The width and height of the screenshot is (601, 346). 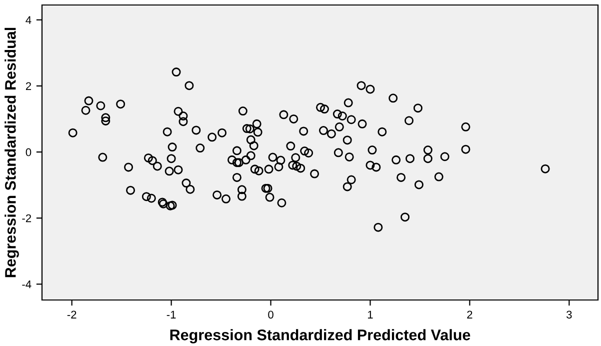 What do you see at coordinates (11, 153) in the screenshot?
I see `y-axis-title: Regression Standardized Residual` at bounding box center [11, 153].